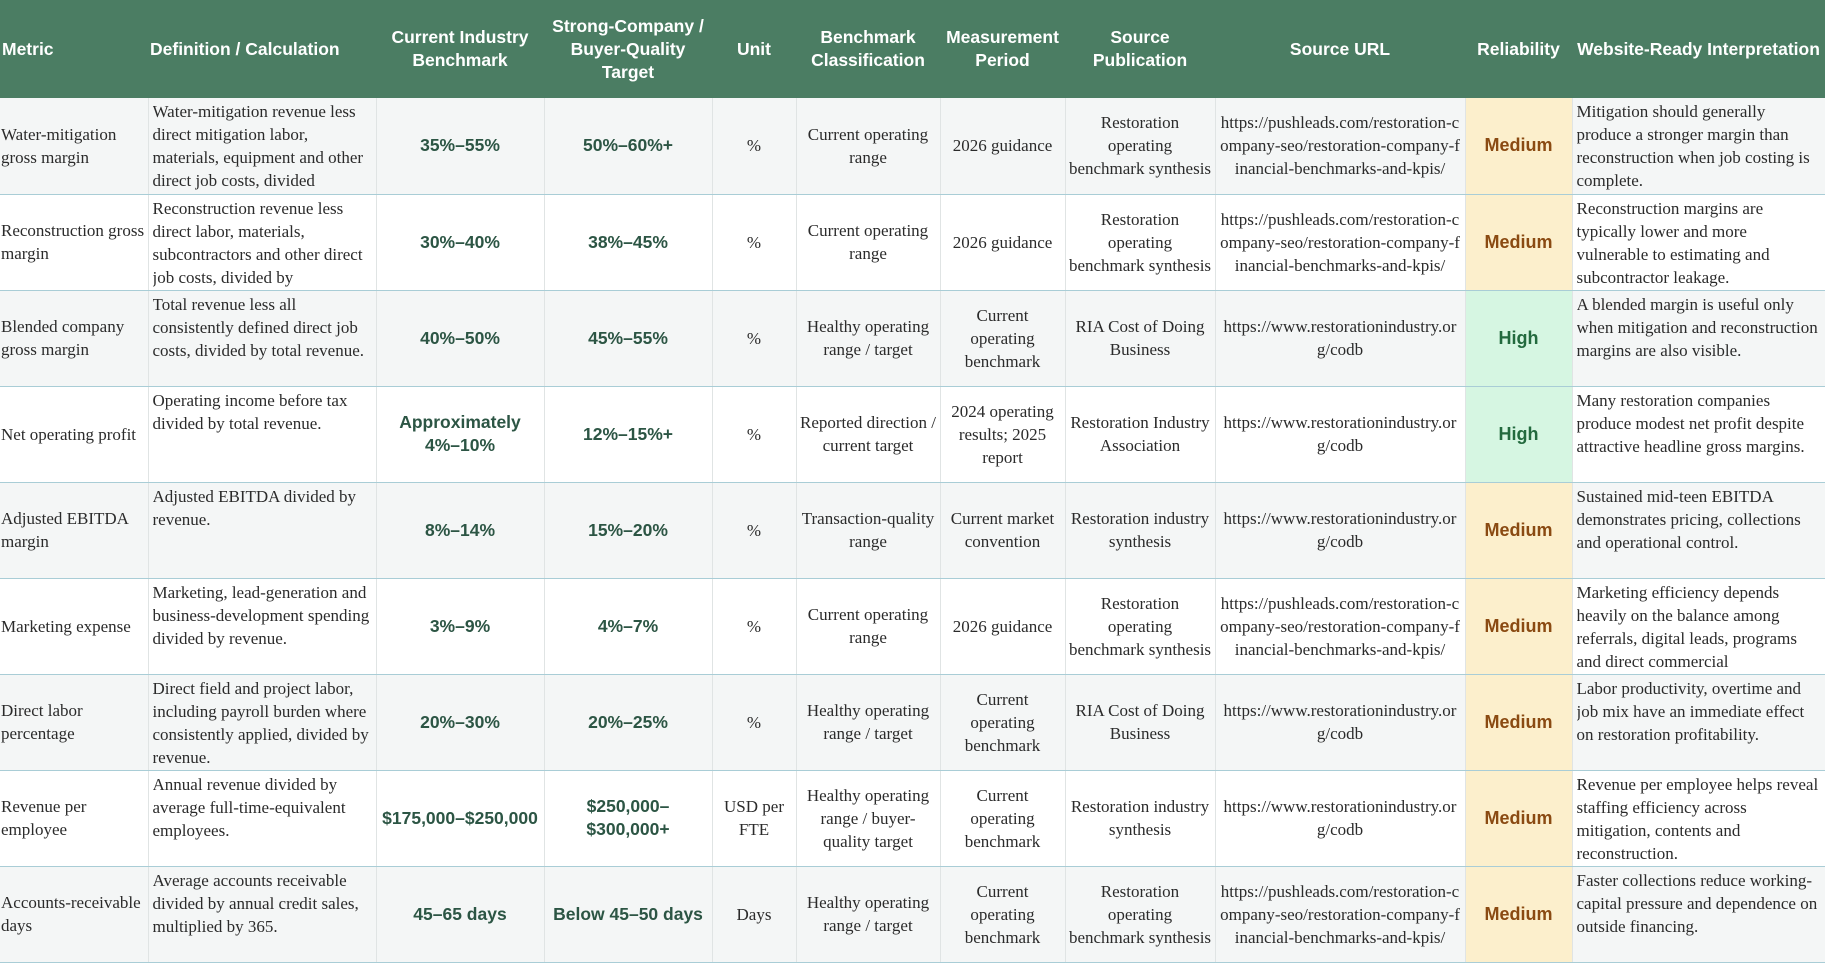 This screenshot has width=1825, height=963. Describe the element at coordinates (627, 530) in the screenshot. I see `cell-target: 15%–20%` at that location.